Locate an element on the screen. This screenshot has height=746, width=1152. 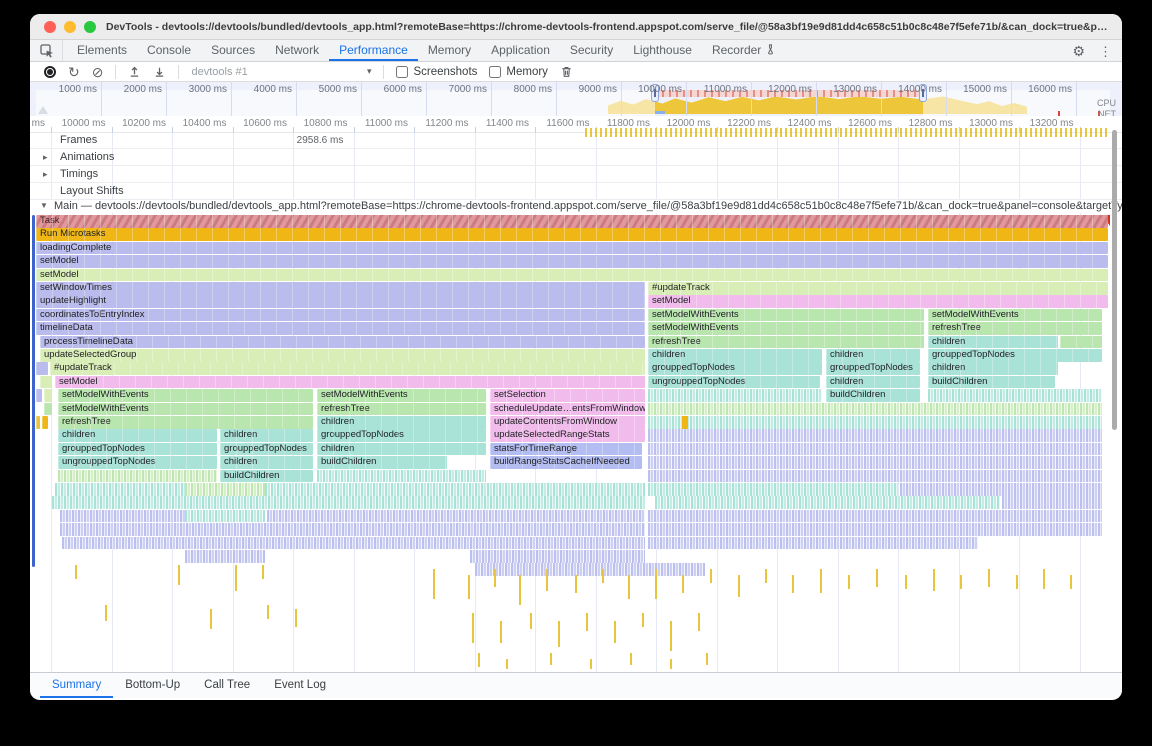
details-tab-summary: Summary is located at coordinates (77, 685).